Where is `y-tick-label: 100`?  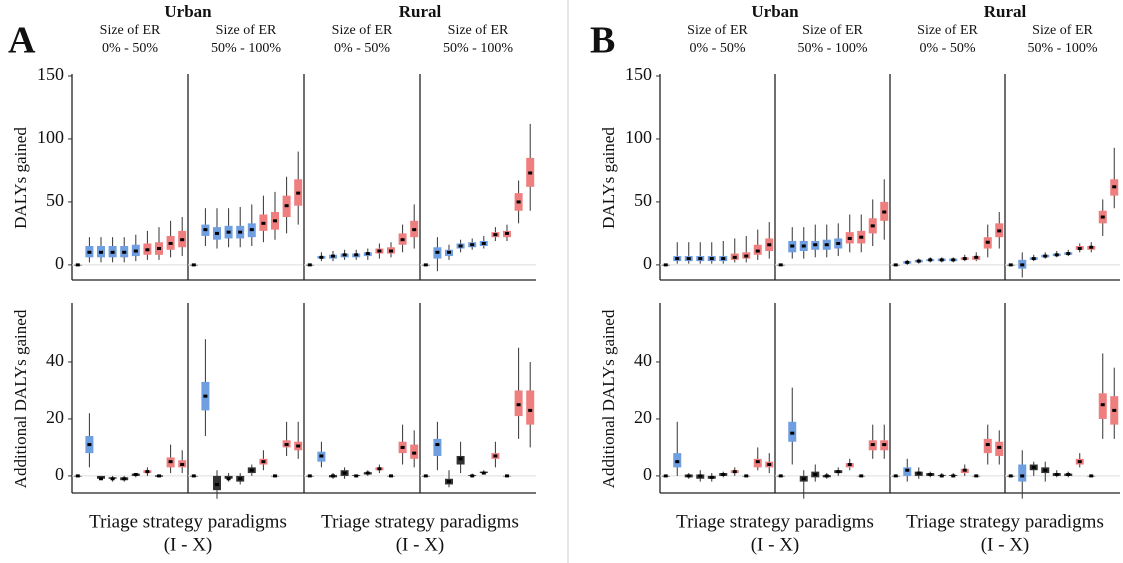 y-tick-label: 100 is located at coordinates (638, 137).